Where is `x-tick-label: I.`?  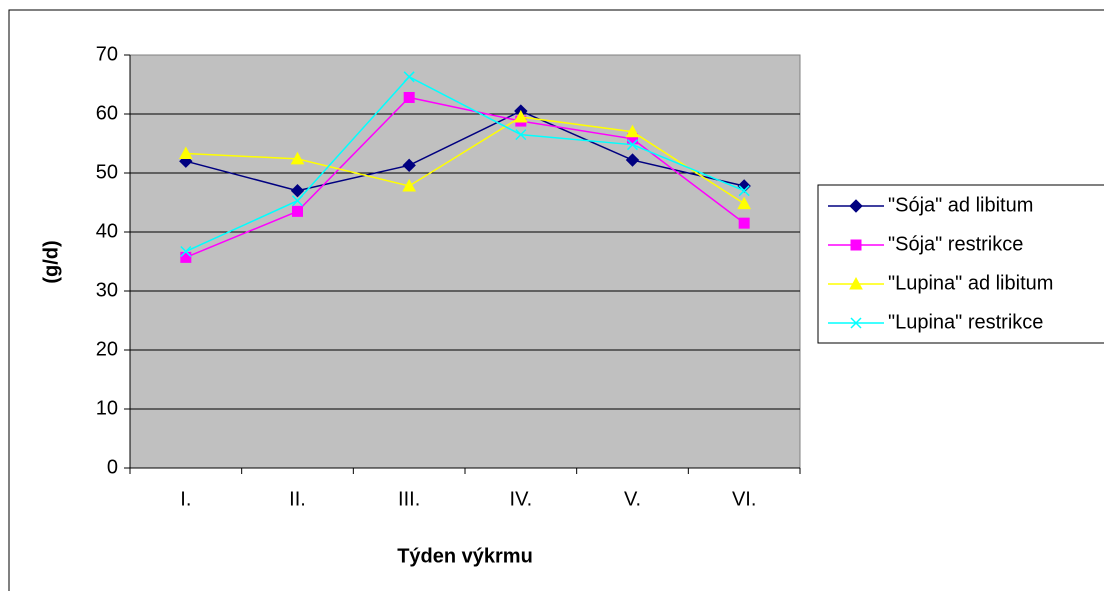
x-tick-label: I. is located at coordinates (185, 499).